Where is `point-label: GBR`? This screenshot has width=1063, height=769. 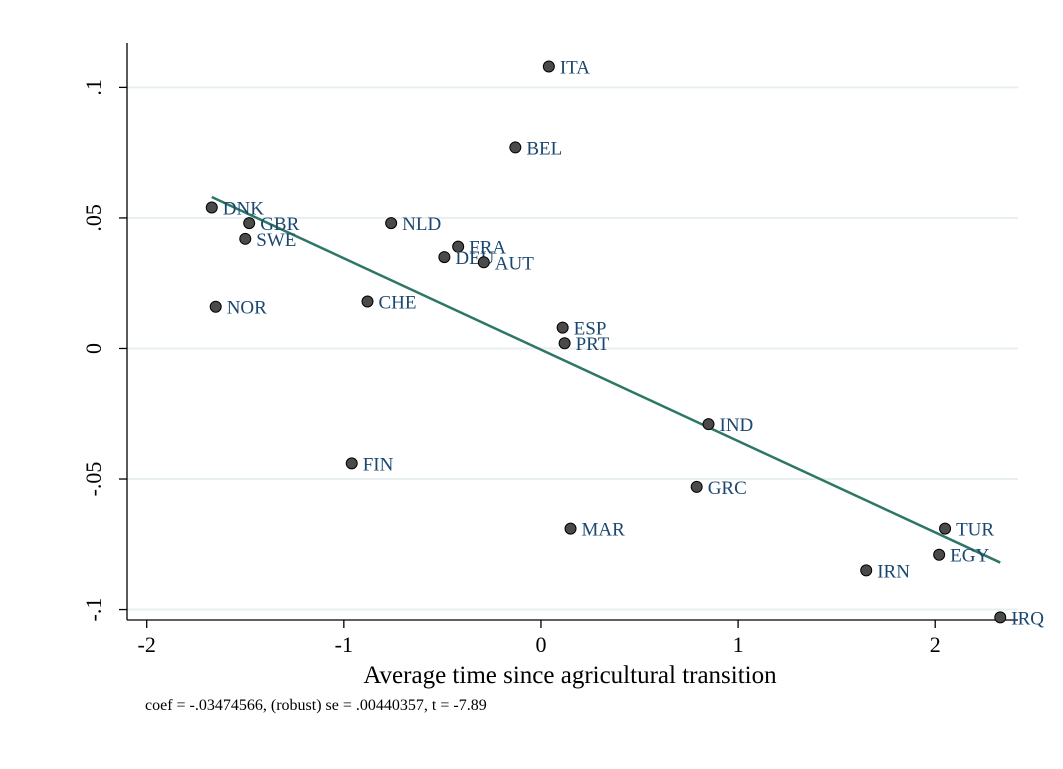
point-label: GBR is located at coordinates (279, 224).